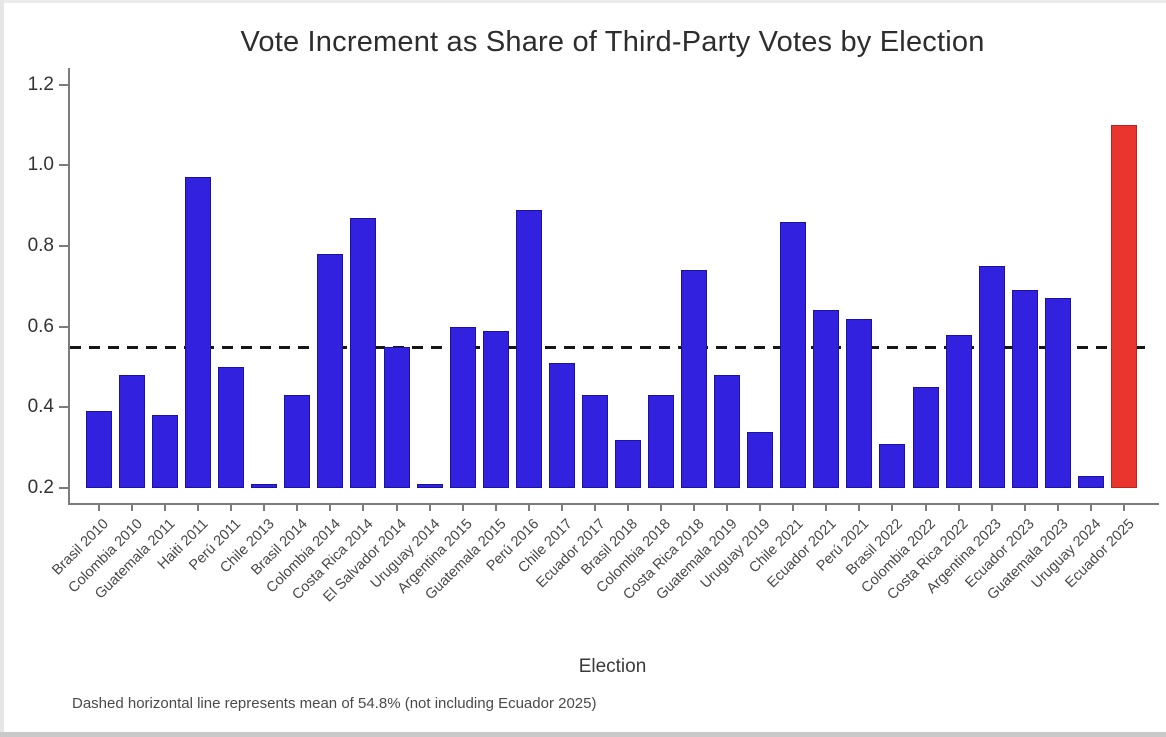 The image size is (1166, 737). Describe the element at coordinates (2, 368) in the screenshot. I see `screenshot-left-edge` at that location.